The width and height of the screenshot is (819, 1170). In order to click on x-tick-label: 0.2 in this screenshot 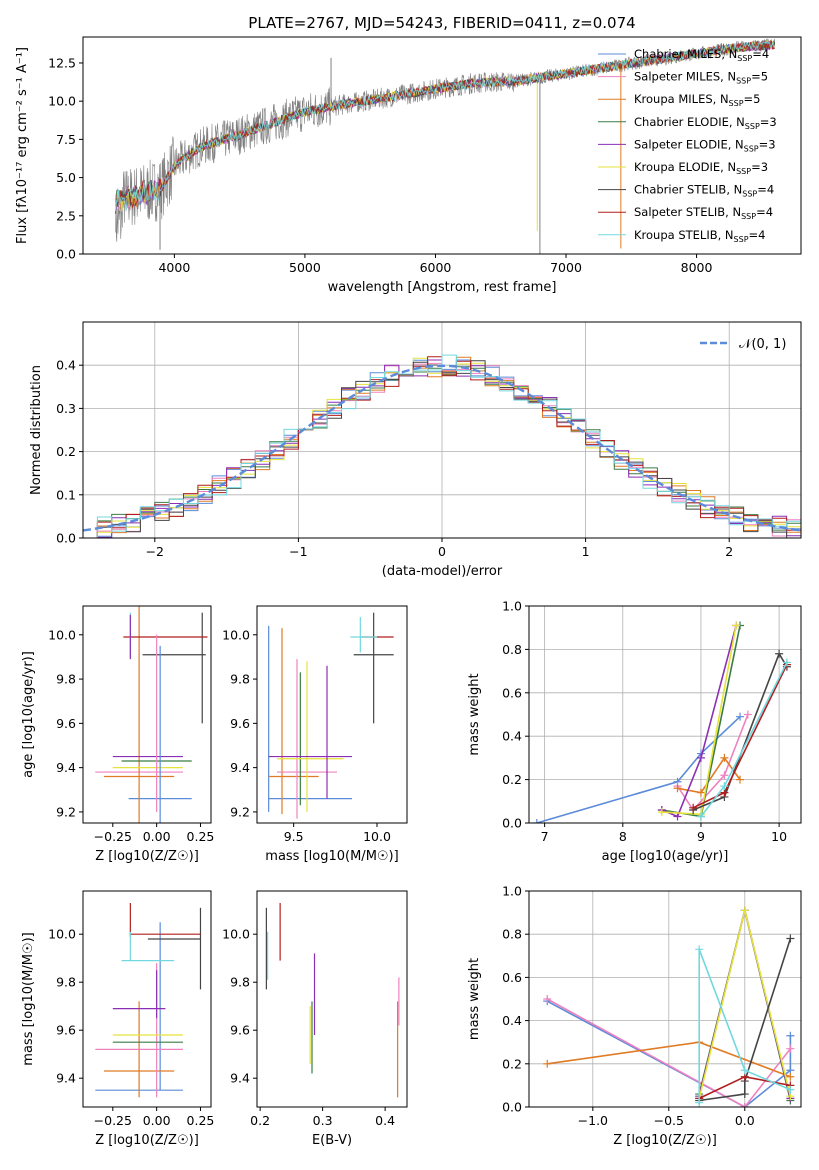, I will do `click(260, 1120)`.